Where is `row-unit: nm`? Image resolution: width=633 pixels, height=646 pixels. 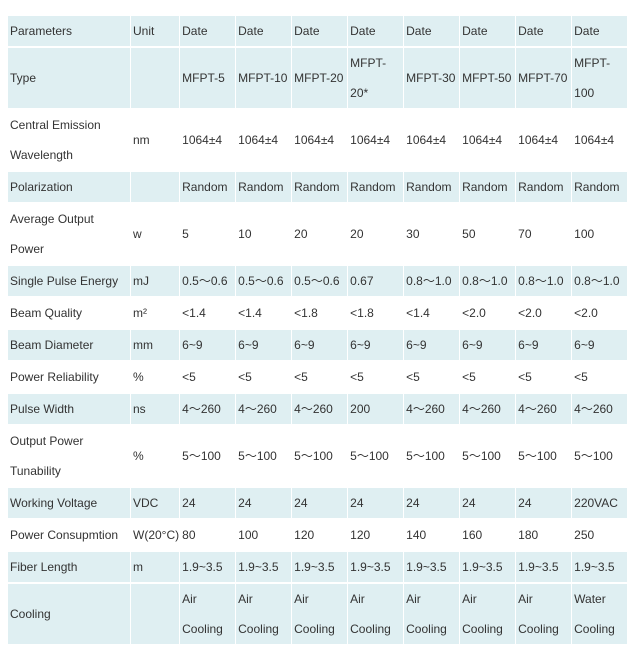
row-unit: nm is located at coordinates (155, 140).